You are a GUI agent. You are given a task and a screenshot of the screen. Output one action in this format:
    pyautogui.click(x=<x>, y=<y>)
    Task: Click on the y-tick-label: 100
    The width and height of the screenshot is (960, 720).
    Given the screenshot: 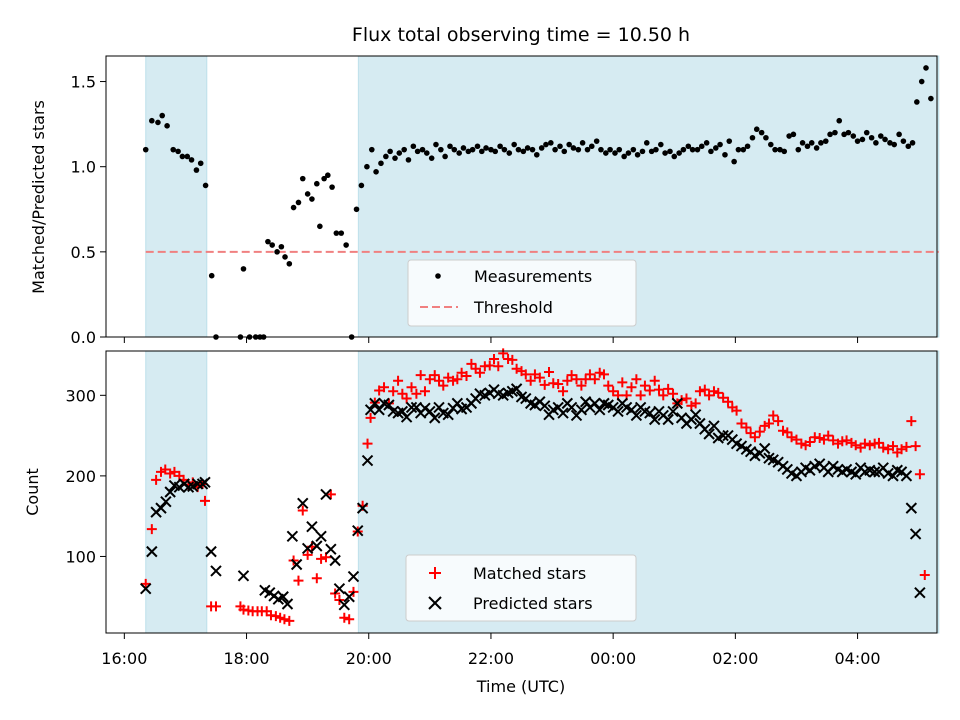 What is the action you would take?
    pyautogui.click(x=80, y=556)
    